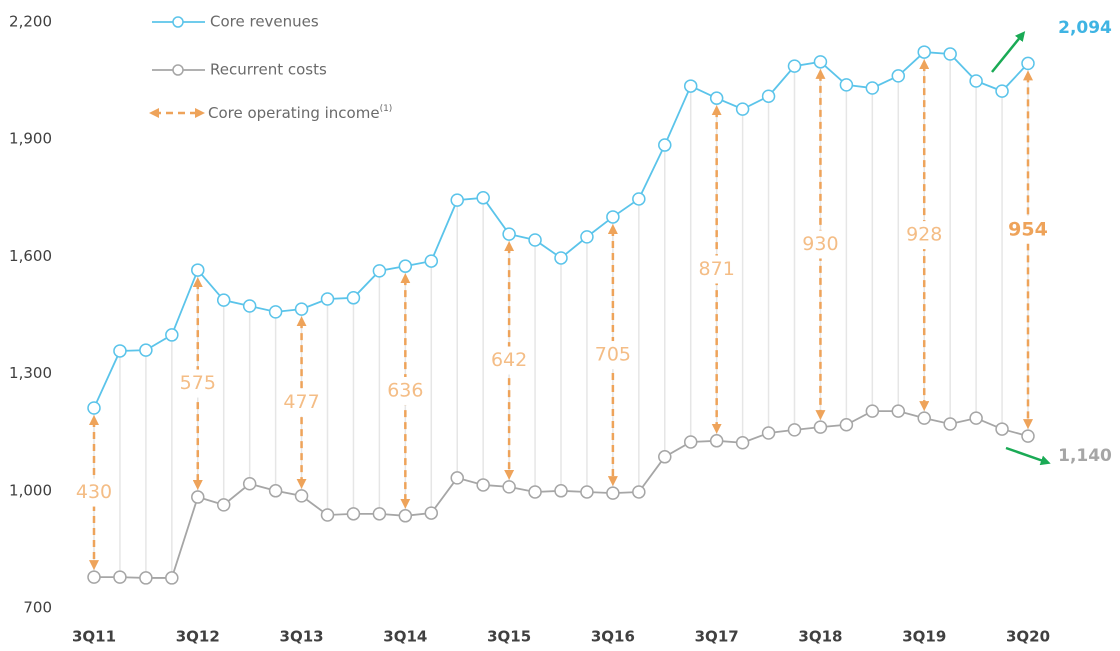 Image resolution: width=1120 pixels, height=651 pixels. I want to click on x-tick-label: 3Q18, so click(820, 637).